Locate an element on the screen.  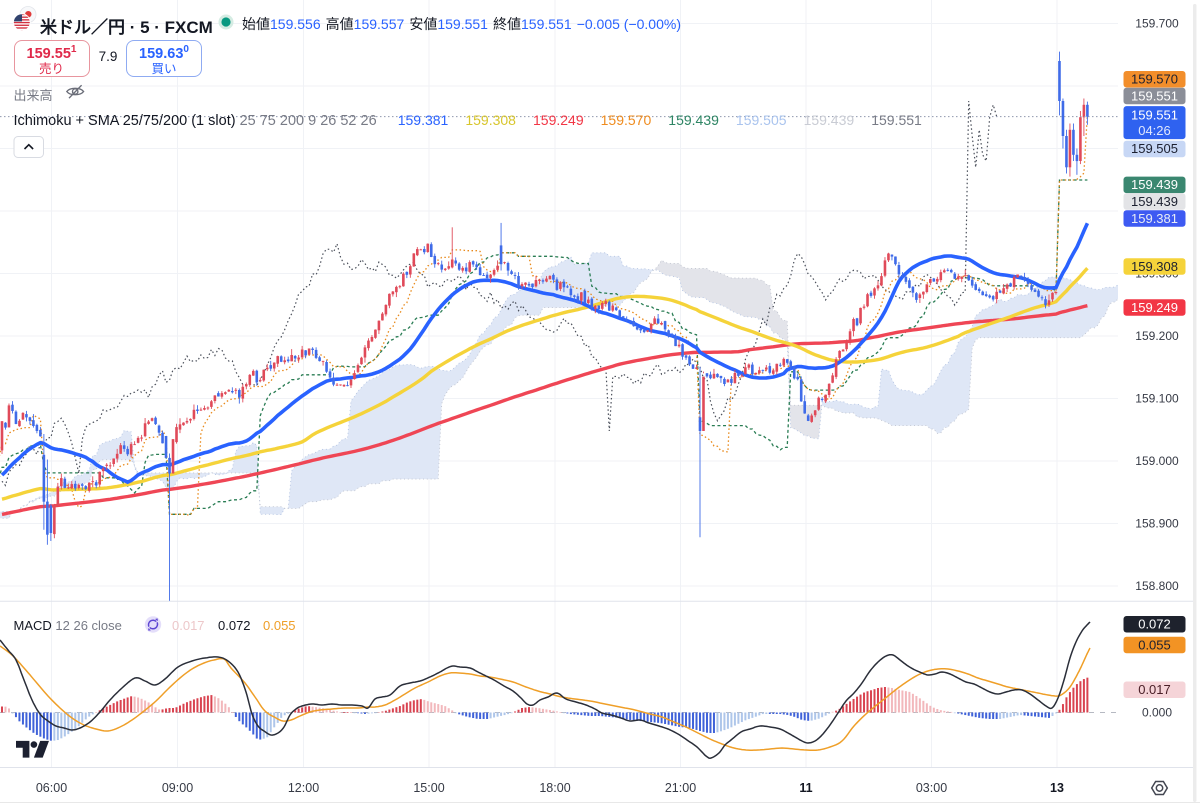
svg-text: 0.072 is located at coordinates (1154, 624).